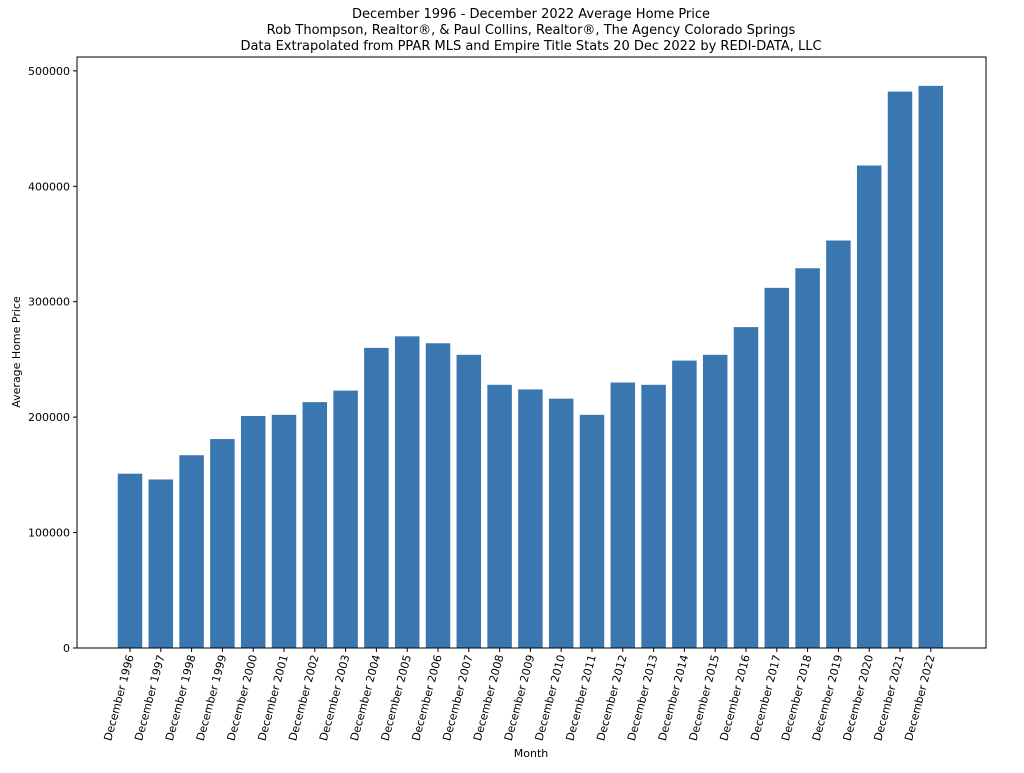  What do you see at coordinates (118, 697) in the screenshot?
I see `x-tick-label: December 1996` at bounding box center [118, 697].